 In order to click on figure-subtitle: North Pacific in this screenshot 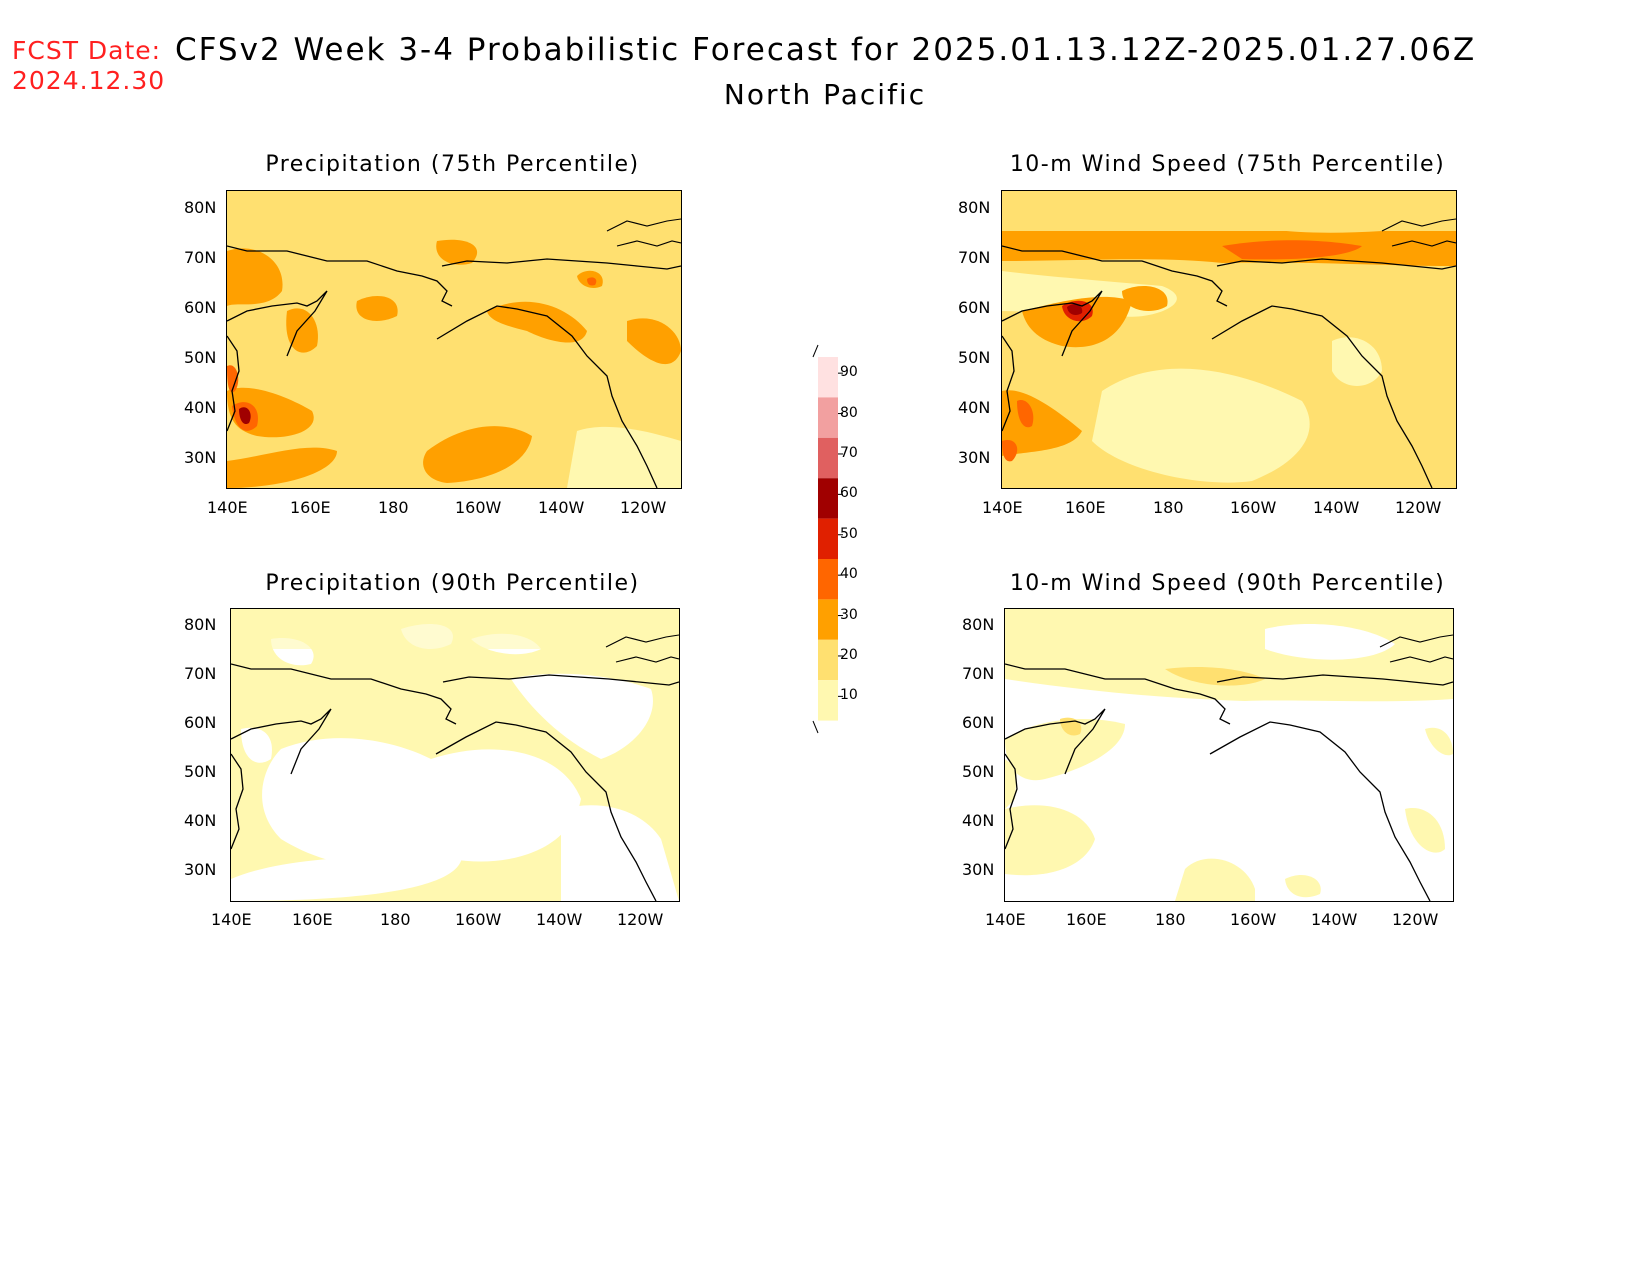, I will do `click(825, 94)`.